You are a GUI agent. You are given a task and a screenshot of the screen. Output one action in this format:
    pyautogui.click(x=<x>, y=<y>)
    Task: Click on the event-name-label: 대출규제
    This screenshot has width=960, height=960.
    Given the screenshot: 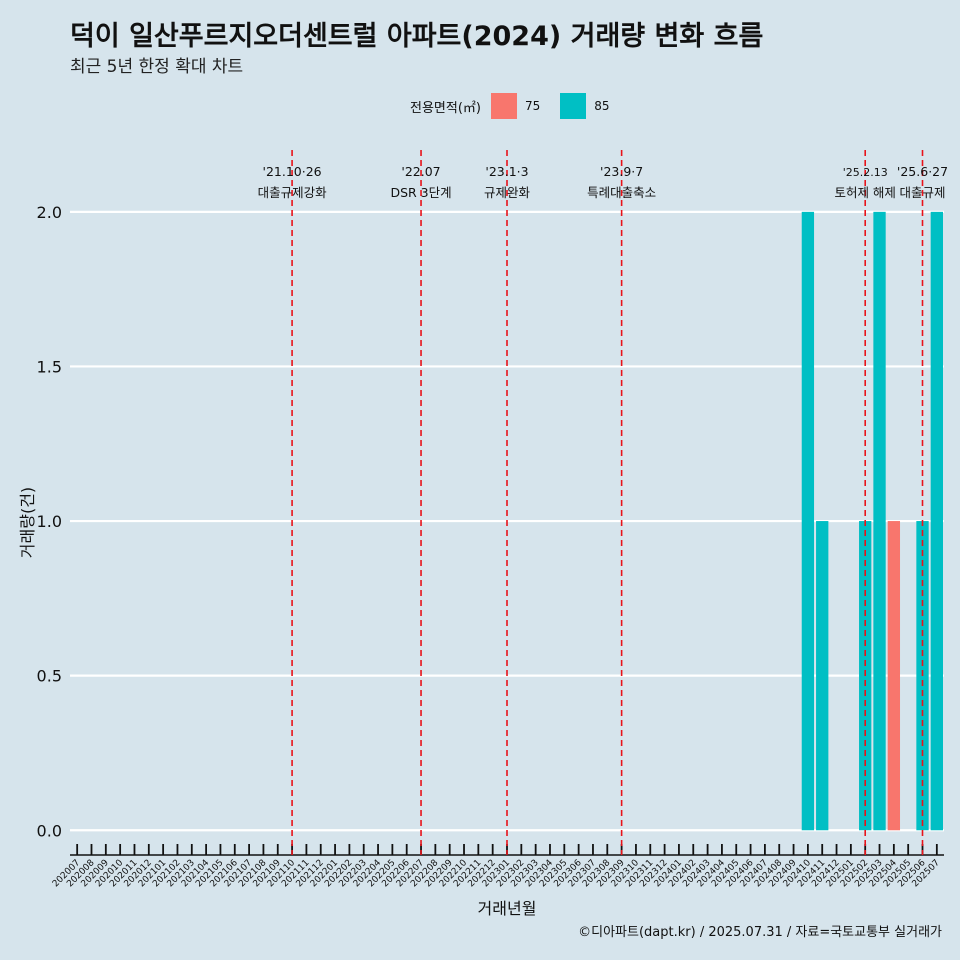 What is the action you would take?
    pyautogui.click(x=923, y=192)
    